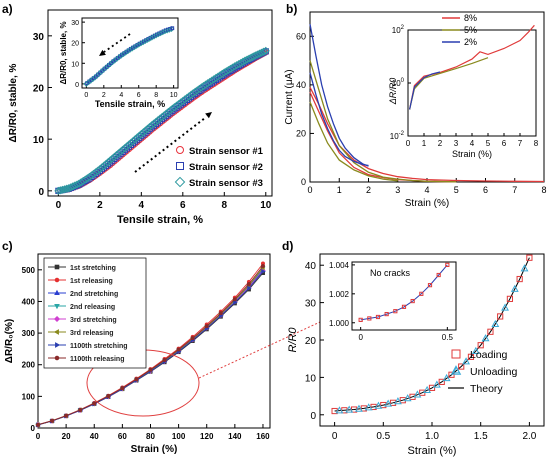  Describe the element at coordinates (339, 265) in the screenshot. I see `inset-y-tick-label: 1.004` at that location.